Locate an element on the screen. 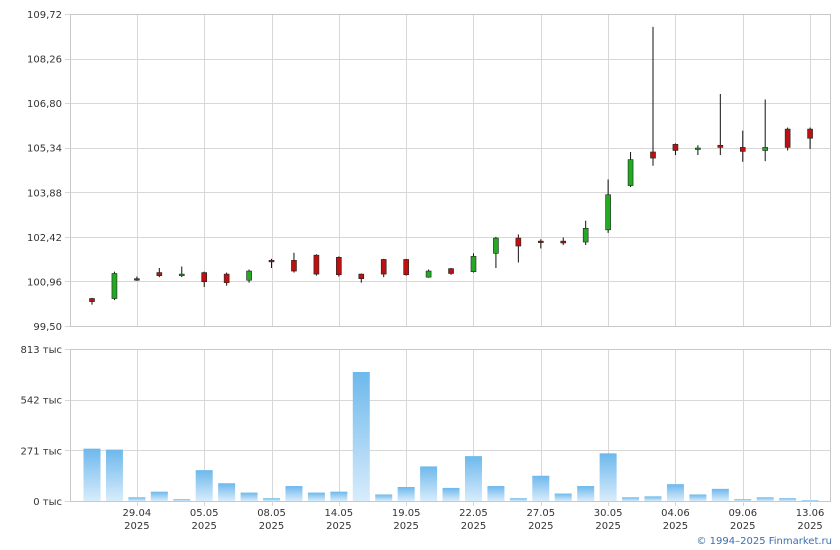 The height and width of the screenshot is (550, 840). x-tick-label-date: 08.05 is located at coordinates (271, 513).